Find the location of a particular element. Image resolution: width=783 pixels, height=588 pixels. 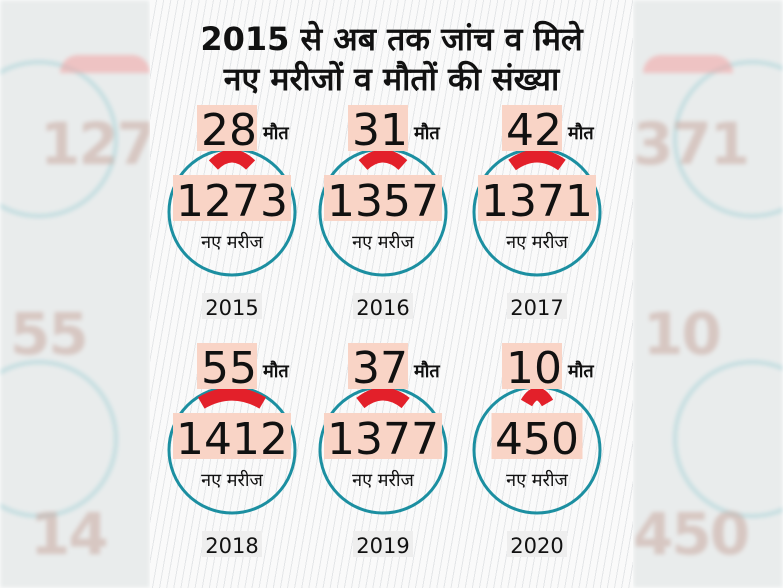

year-label: 2019 is located at coordinates (382, 546).